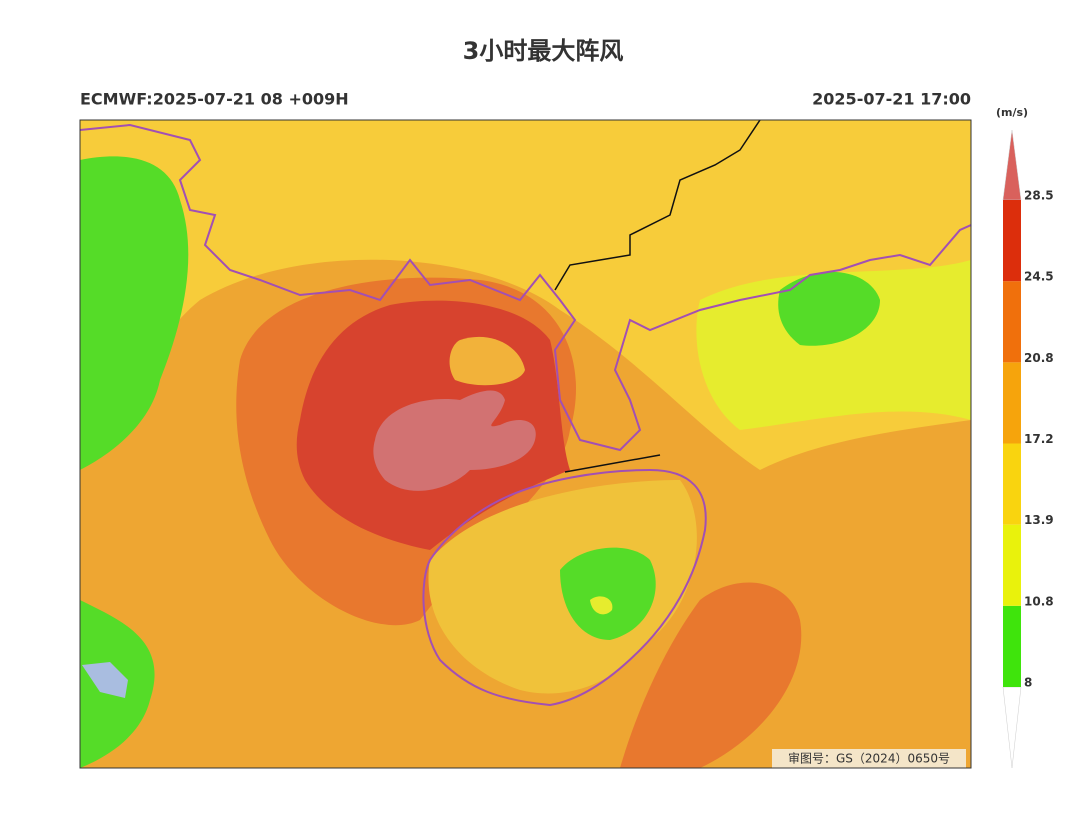  Describe the element at coordinates (1012, 165) in the screenshot. I see `colorbar-over` at that location.